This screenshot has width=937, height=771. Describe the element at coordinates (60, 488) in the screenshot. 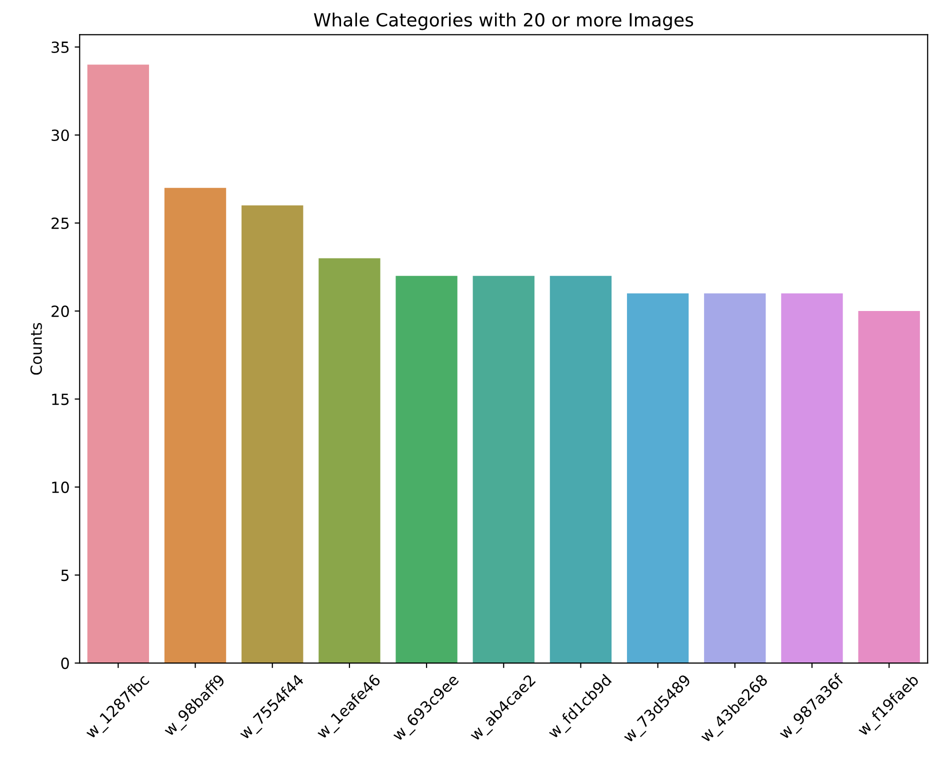

I see `y-tick-label: 10` at that location.